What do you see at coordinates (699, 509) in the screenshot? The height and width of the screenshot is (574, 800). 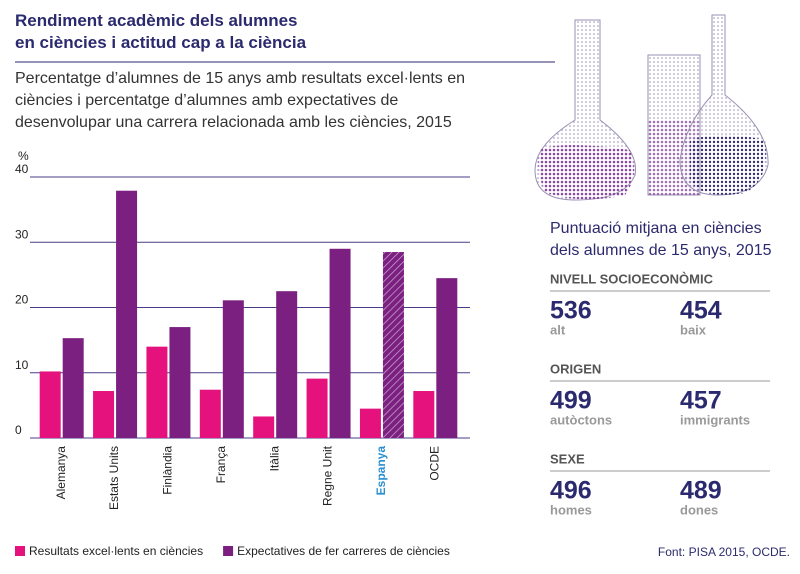 I see `panel-label: dones` at bounding box center [699, 509].